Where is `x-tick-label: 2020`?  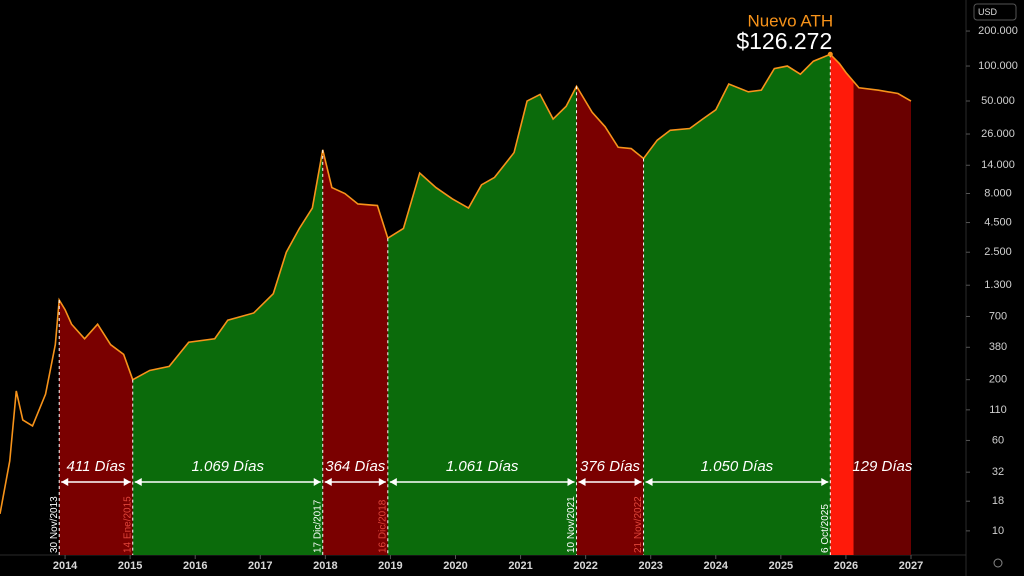 x-tick-label: 2020 is located at coordinates (455, 566).